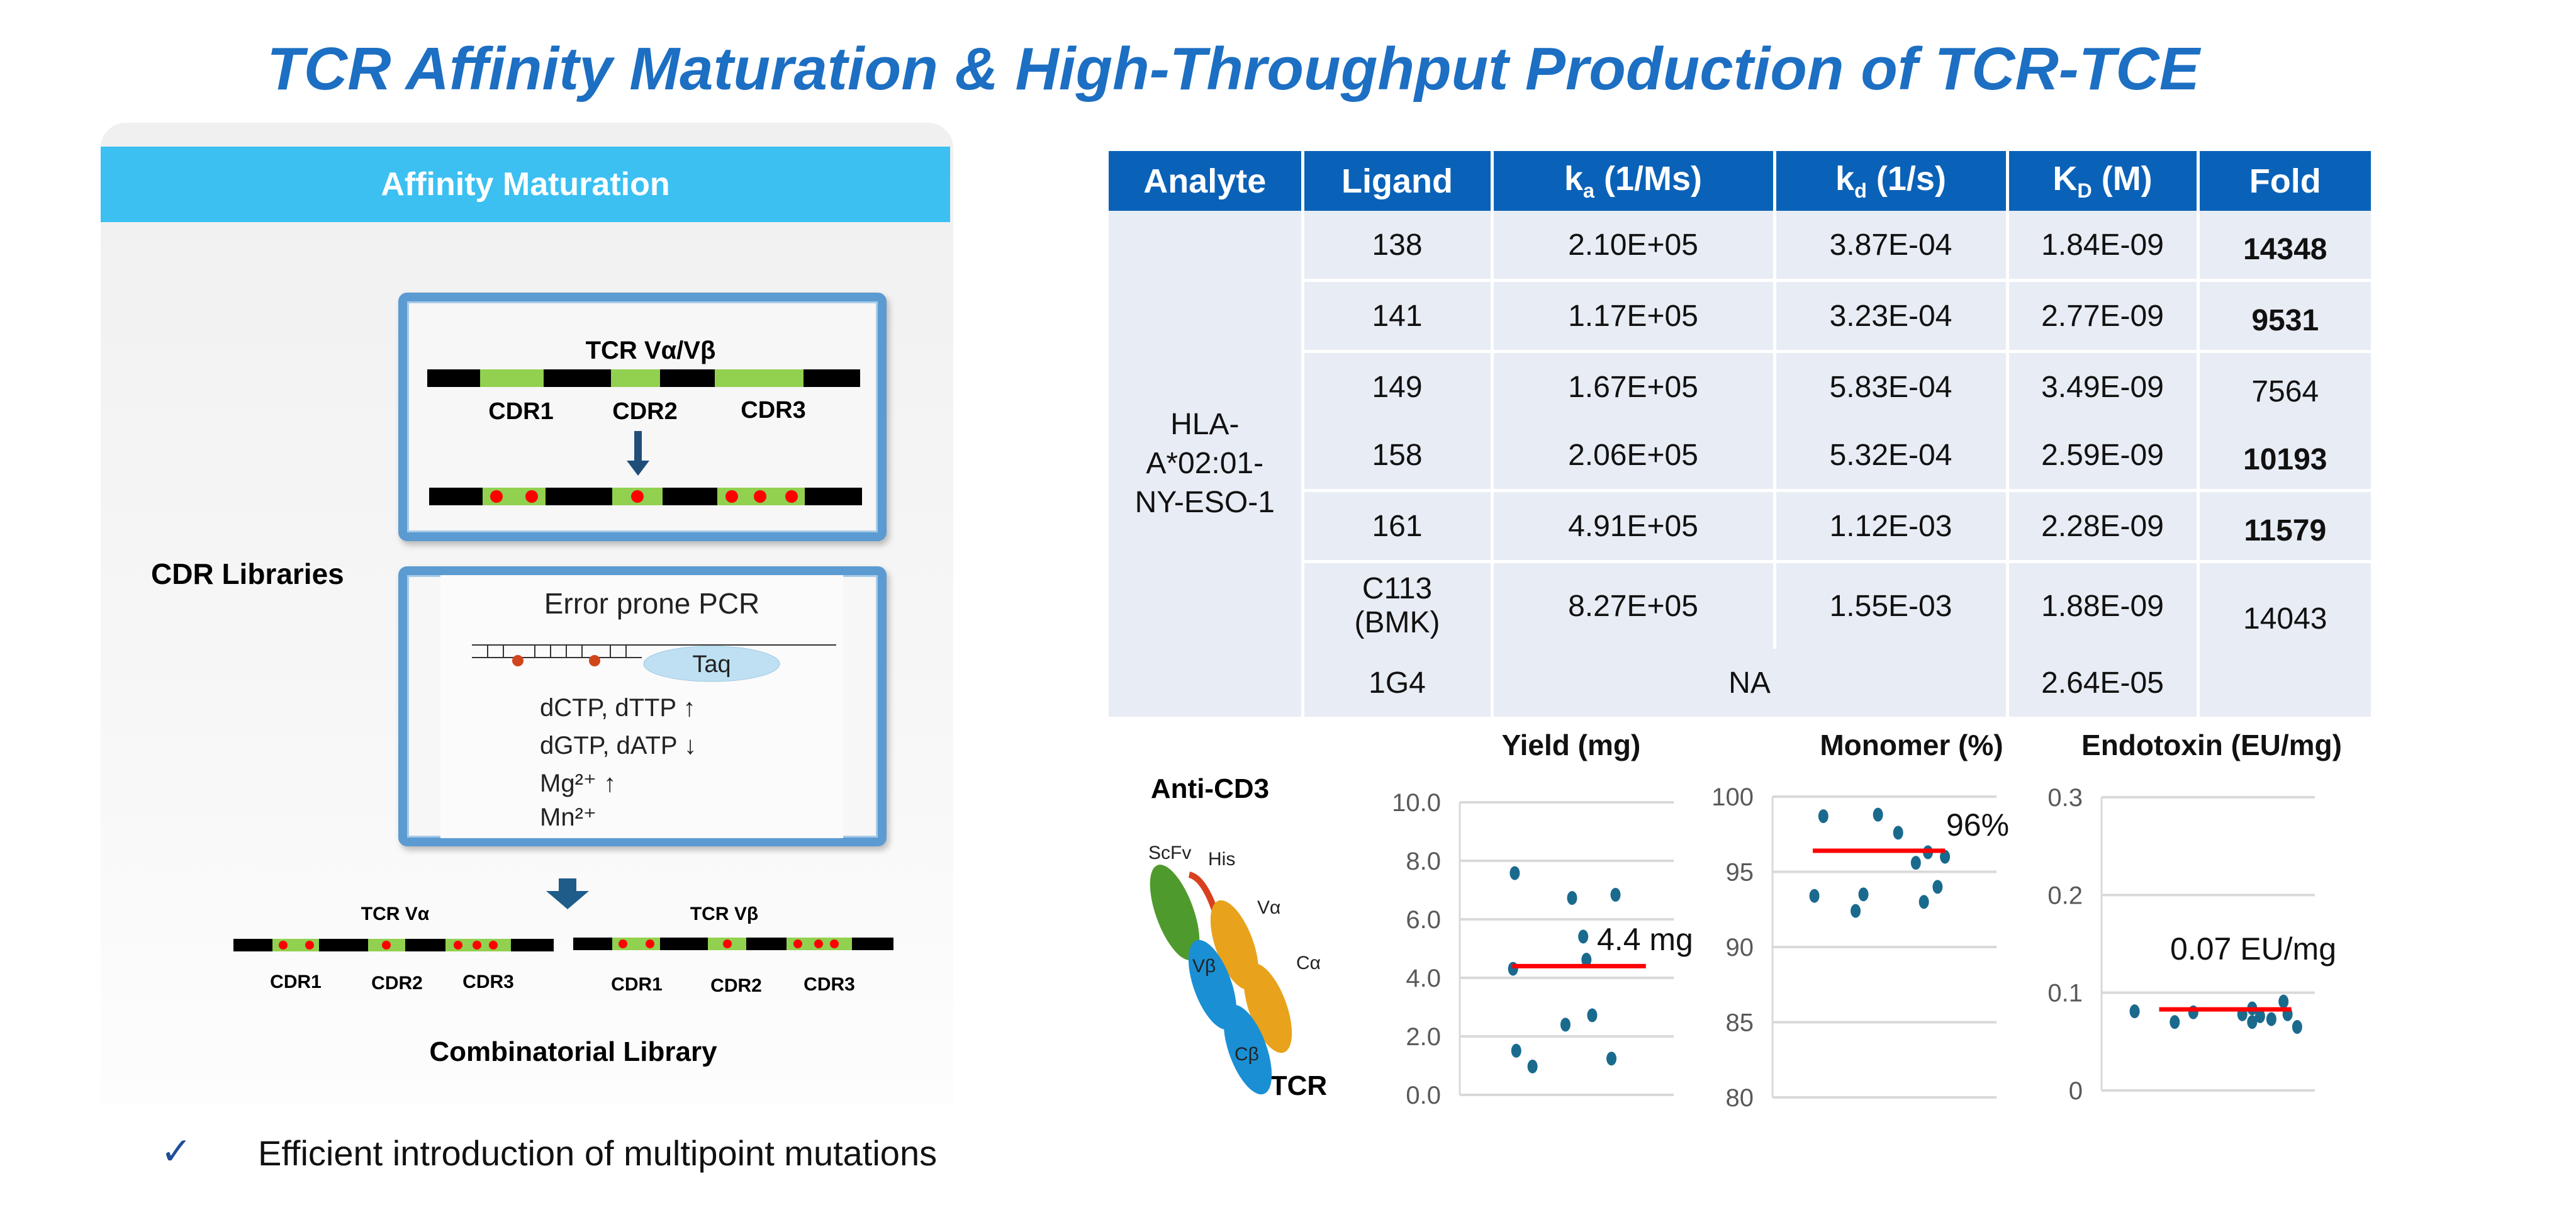 This screenshot has width=2576, height=1205. I want to click on kd-cell: 1.55E-03, so click(1891, 605).